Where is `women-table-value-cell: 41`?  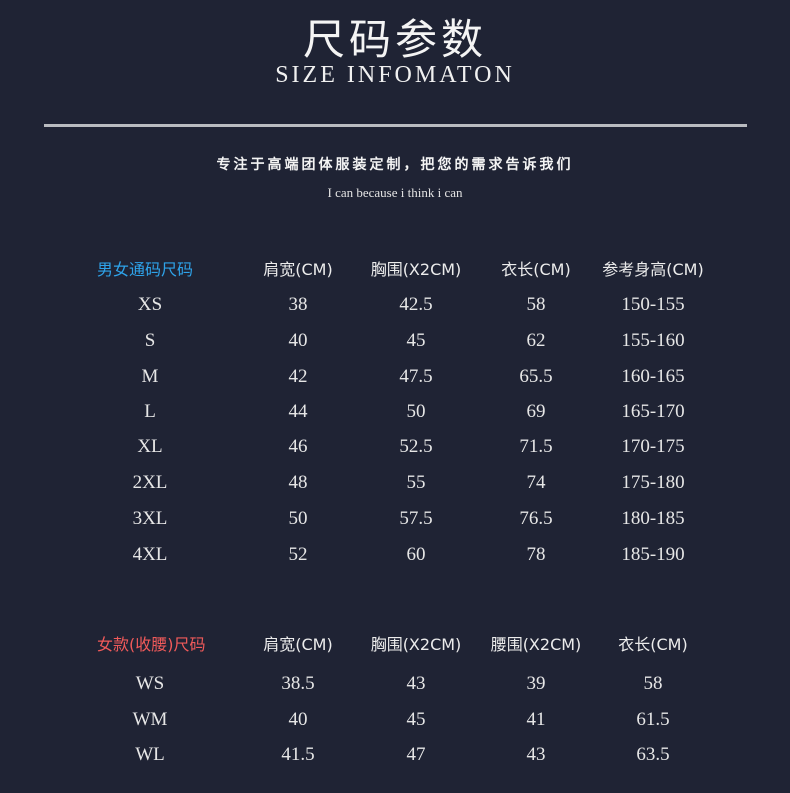 women-table-value-cell: 41 is located at coordinates (536, 719).